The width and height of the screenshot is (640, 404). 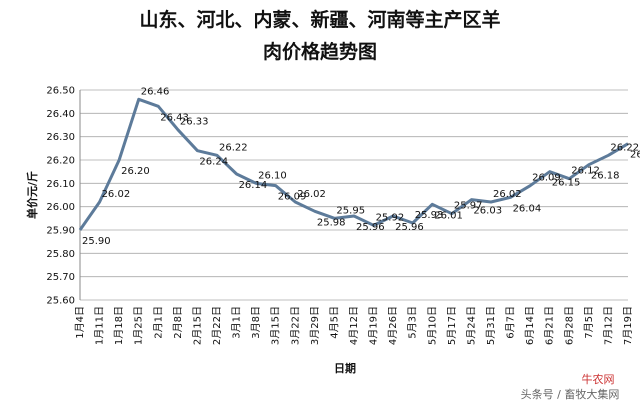 I want to click on y-tick-label: 25.80, so click(x=60, y=254).